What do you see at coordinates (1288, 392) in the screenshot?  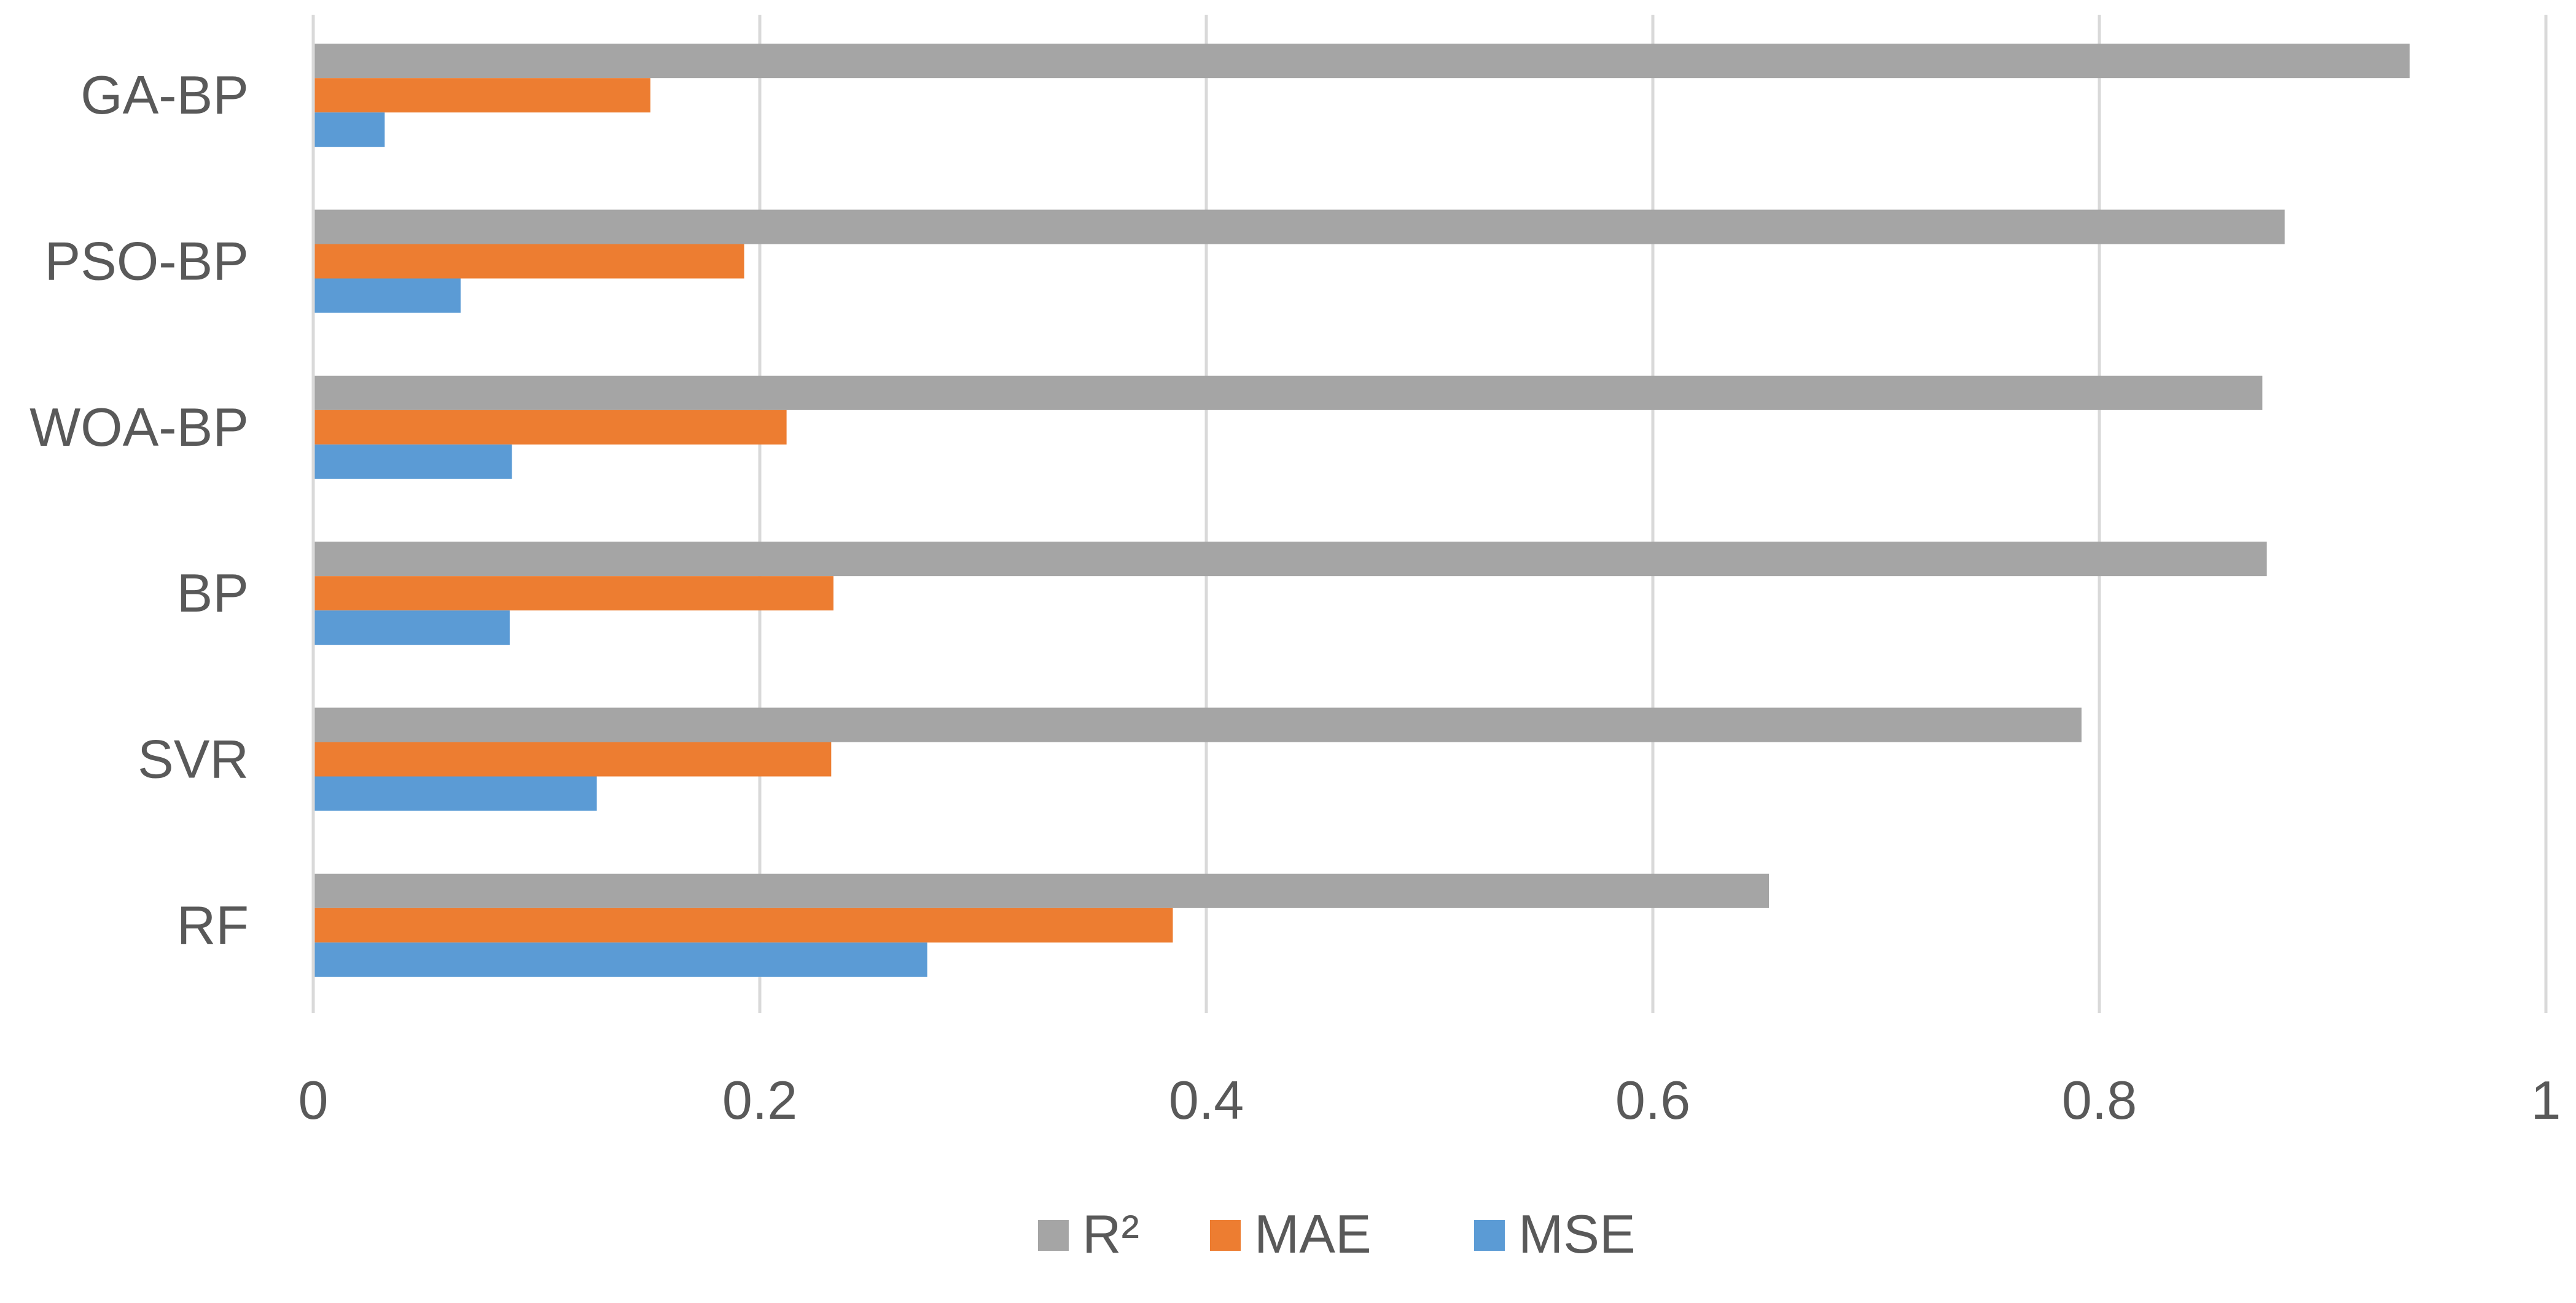 I see `bar-r-woa-bp` at bounding box center [1288, 392].